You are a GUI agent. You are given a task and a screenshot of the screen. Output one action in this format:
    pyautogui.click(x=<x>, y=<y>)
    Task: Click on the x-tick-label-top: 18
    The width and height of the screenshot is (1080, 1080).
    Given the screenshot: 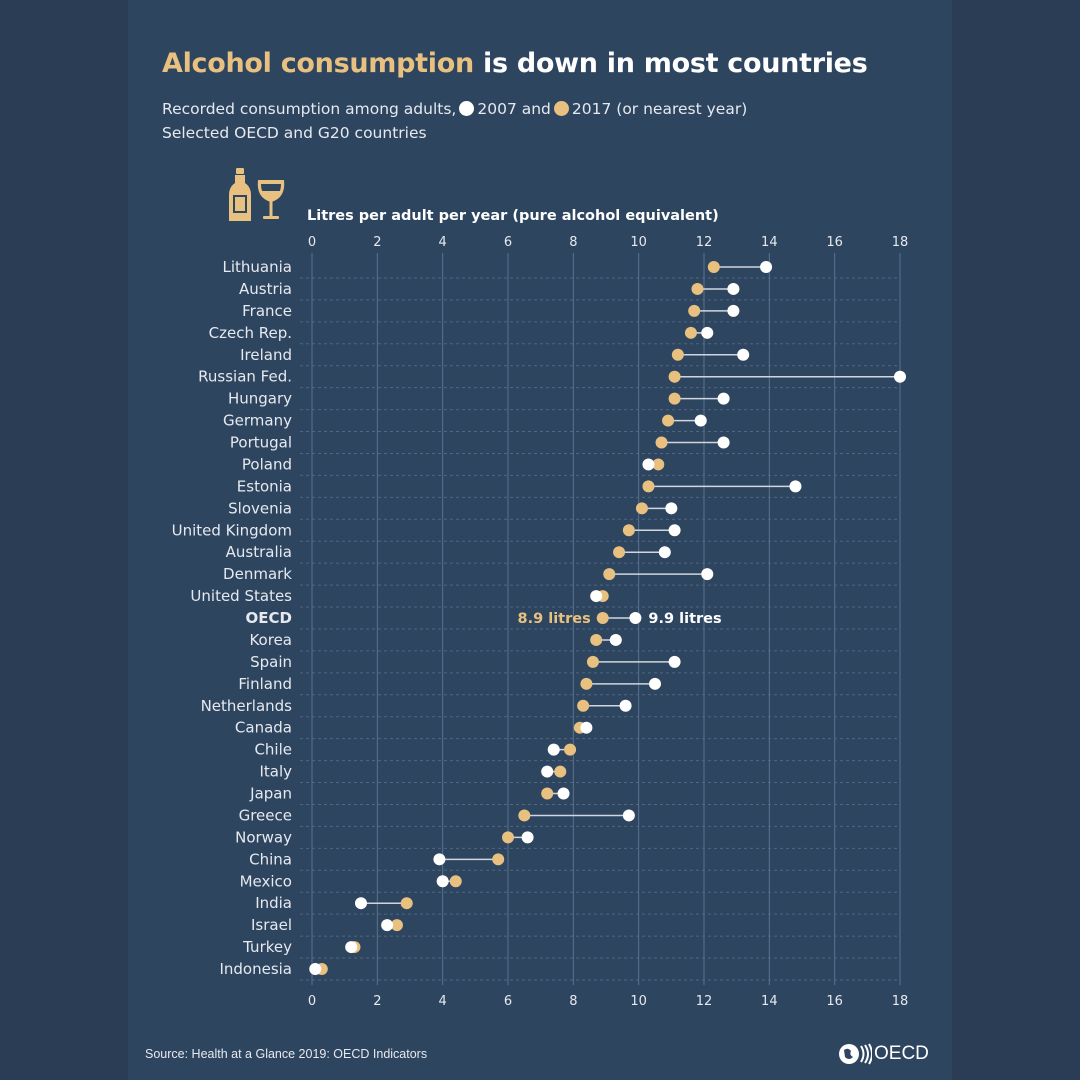 What is the action you would take?
    pyautogui.click(x=900, y=242)
    